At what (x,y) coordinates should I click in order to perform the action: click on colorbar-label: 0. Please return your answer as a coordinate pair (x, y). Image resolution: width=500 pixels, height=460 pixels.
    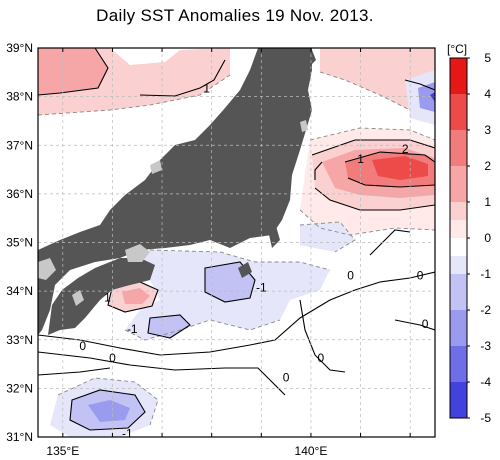
    Looking at the image, I should click on (487, 238).